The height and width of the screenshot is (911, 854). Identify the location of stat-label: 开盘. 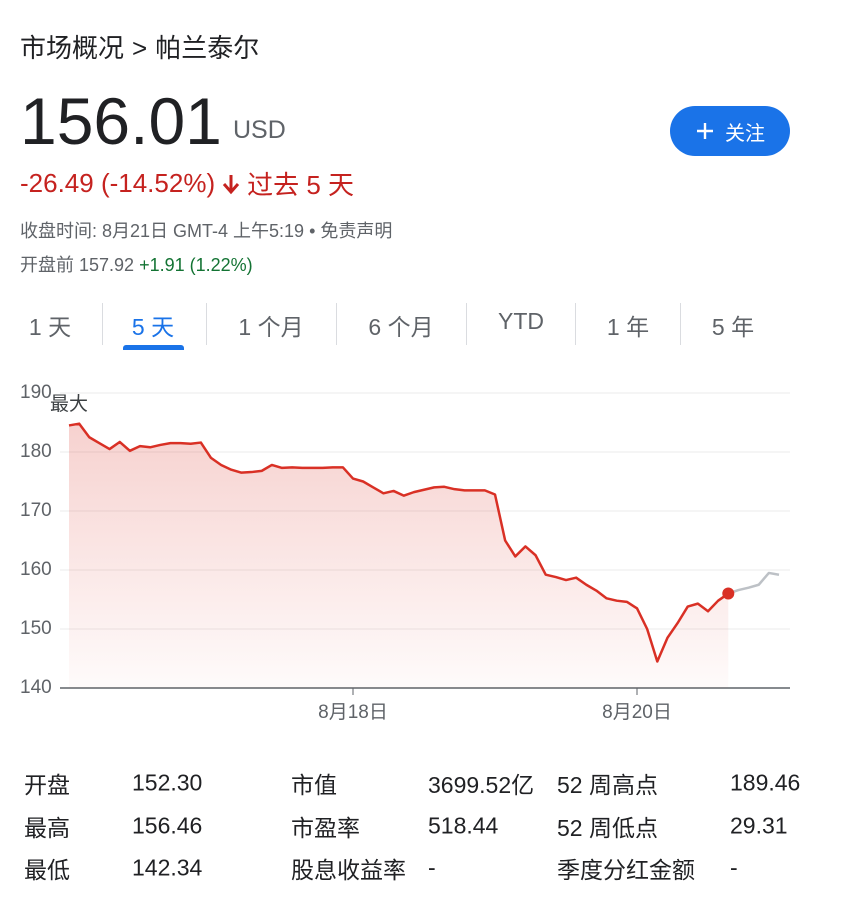
(47, 785).